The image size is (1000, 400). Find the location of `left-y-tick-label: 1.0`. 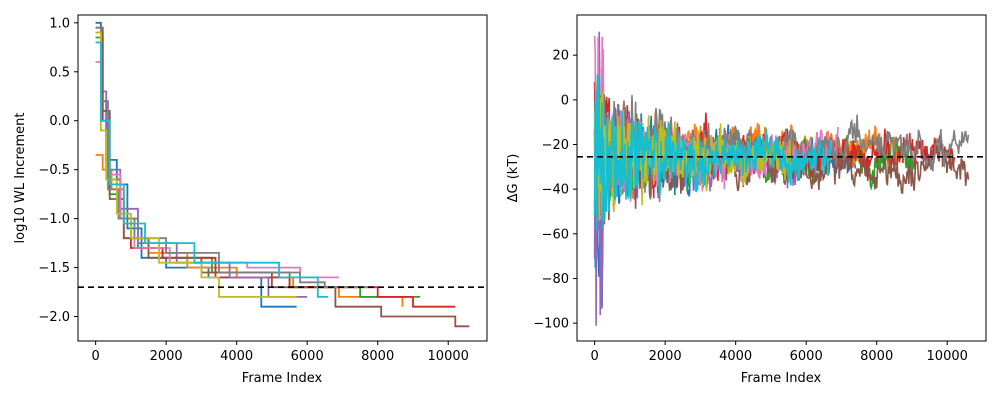

left-y-tick-label: 1.0 is located at coordinates (59, 23).